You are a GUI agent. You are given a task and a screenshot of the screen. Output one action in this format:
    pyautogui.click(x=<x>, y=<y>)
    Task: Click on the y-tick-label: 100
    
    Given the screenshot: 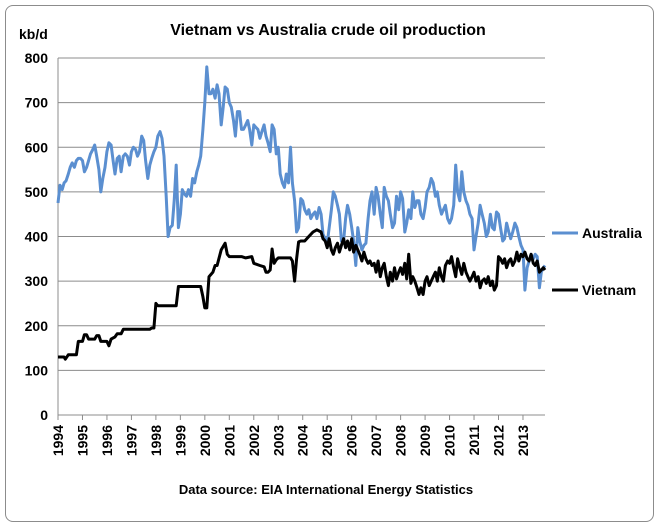 What is the action you would take?
    pyautogui.click(x=37, y=370)
    